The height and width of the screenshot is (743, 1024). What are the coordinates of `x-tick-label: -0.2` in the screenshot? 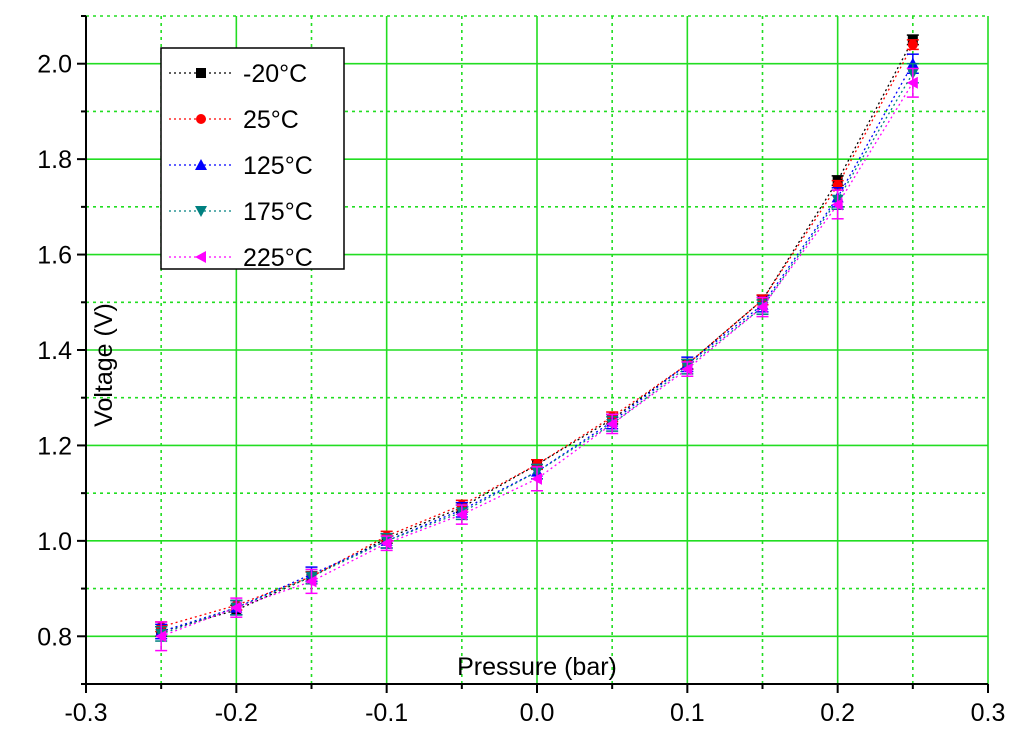 It's located at (236, 713).